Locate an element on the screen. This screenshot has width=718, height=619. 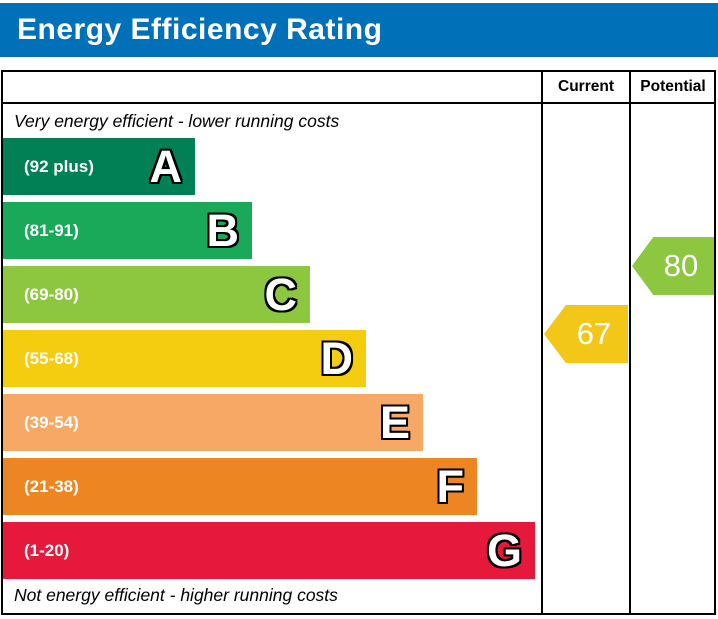
potential-rating-arrow: 80 is located at coordinates (673, 266).